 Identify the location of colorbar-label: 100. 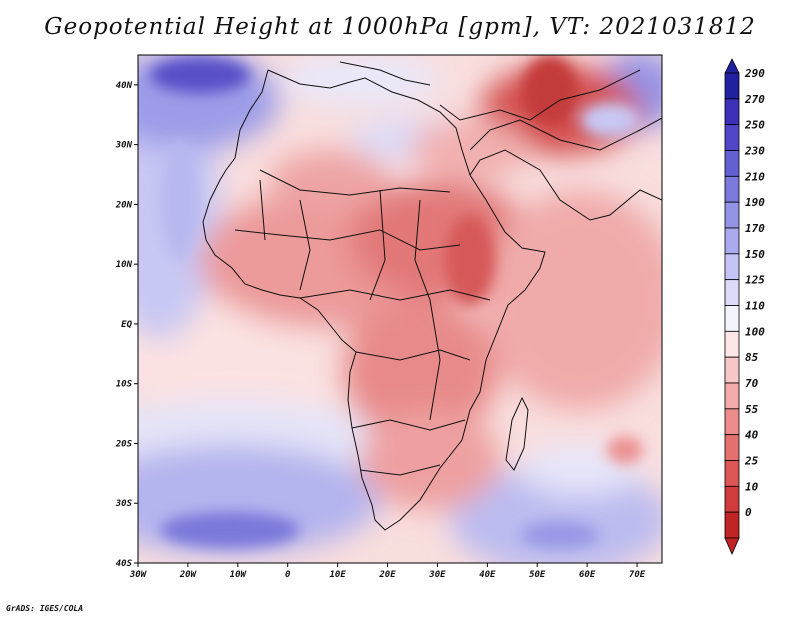
(755, 331).